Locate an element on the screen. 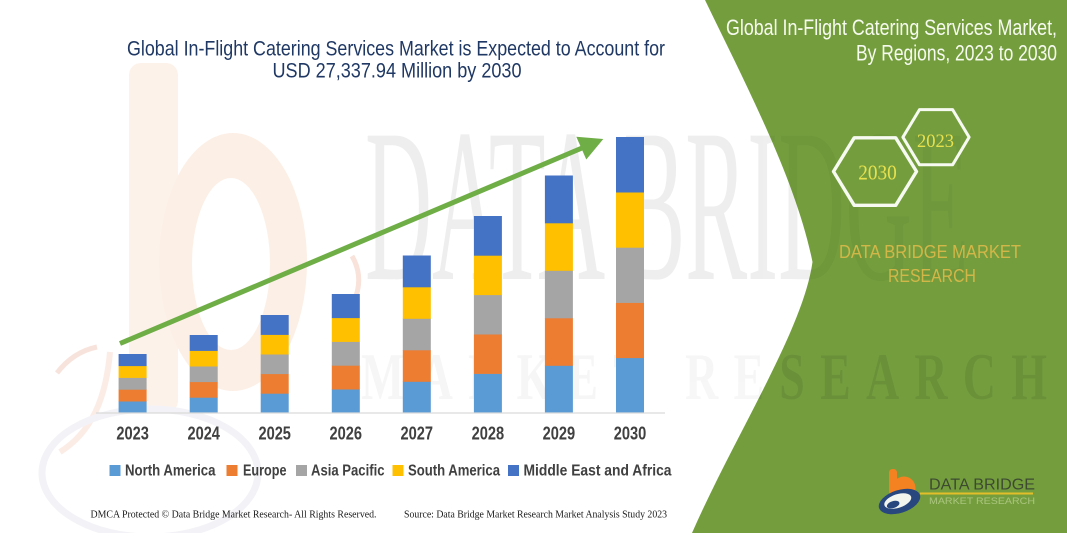 Image resolution: width=1067 pixels, height=538 pixels. svg-text: Asia Pacific is located at coordinates (348, 471).